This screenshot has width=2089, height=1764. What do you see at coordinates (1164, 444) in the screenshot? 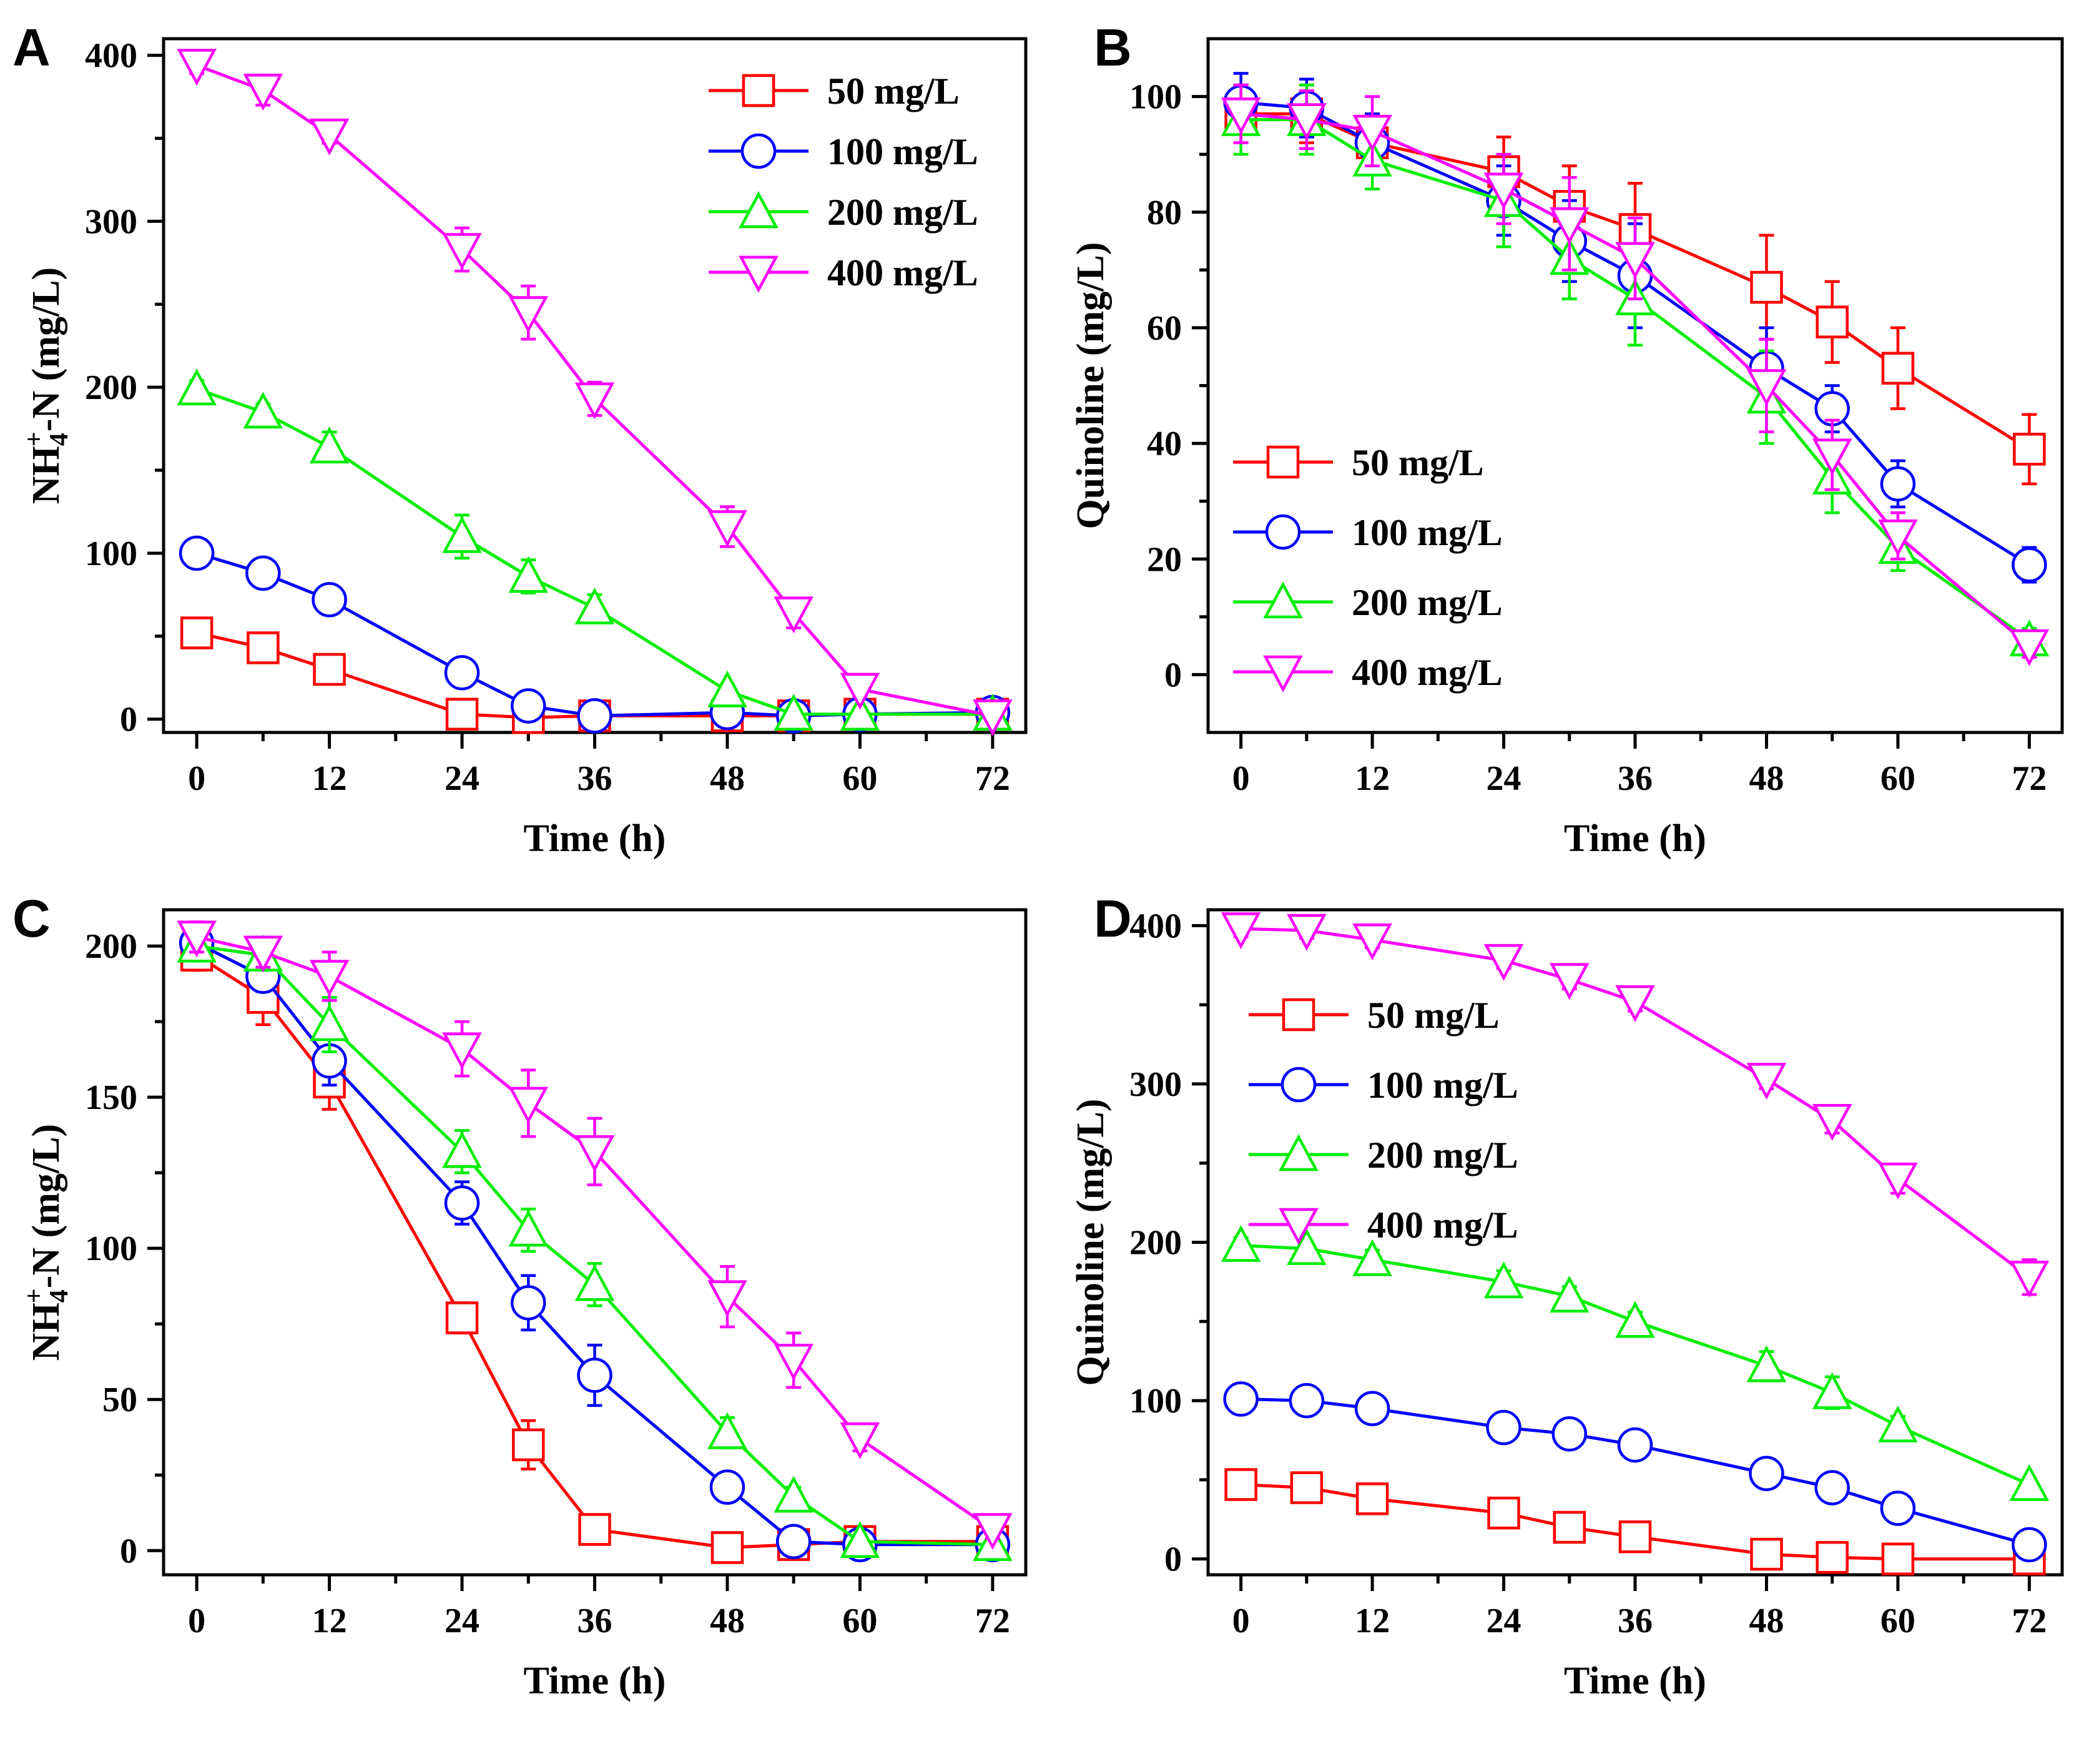
I see `y-tick-label: 40` at bounding box center [1164, 444].